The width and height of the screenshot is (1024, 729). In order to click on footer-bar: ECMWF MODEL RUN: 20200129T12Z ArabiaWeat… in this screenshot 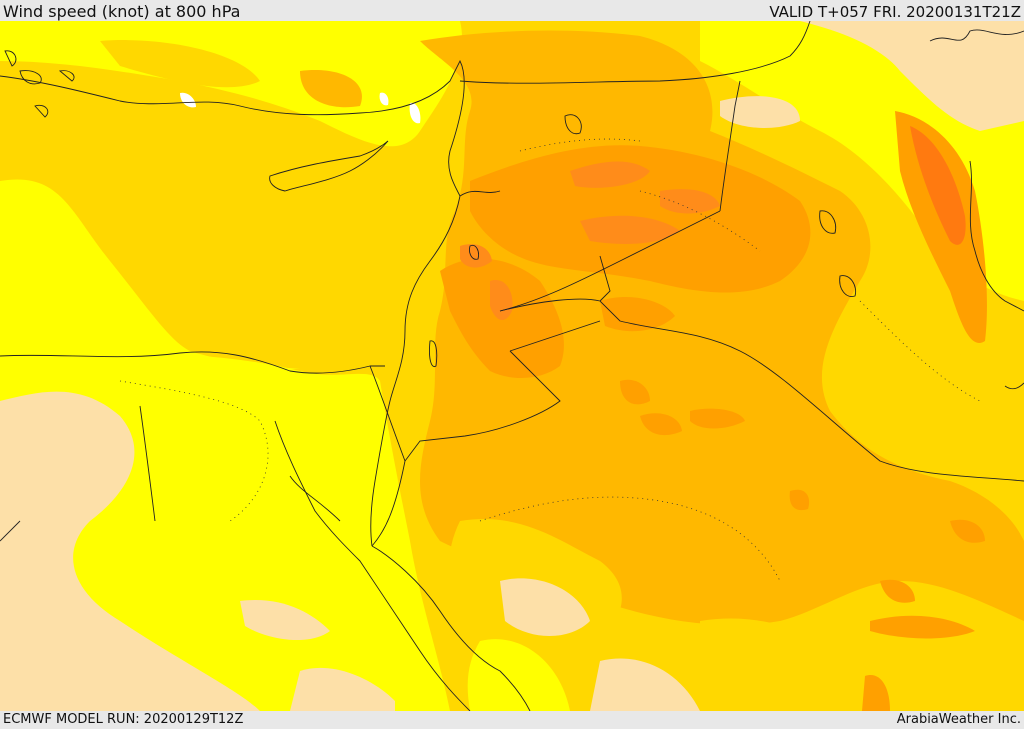, I will do `click(512, 720)`.